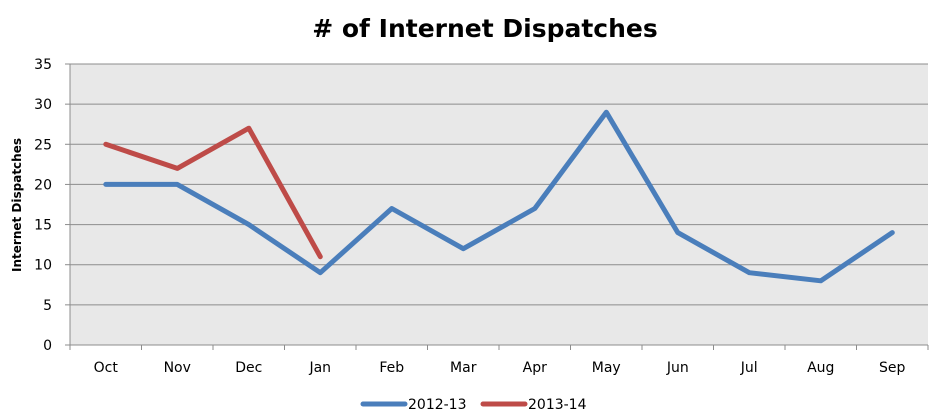 This screenshot has width=940, height=412. Describe the element at coordinates (47, 306) in the screenshot. I see `y-tick-label: 5` at that location.